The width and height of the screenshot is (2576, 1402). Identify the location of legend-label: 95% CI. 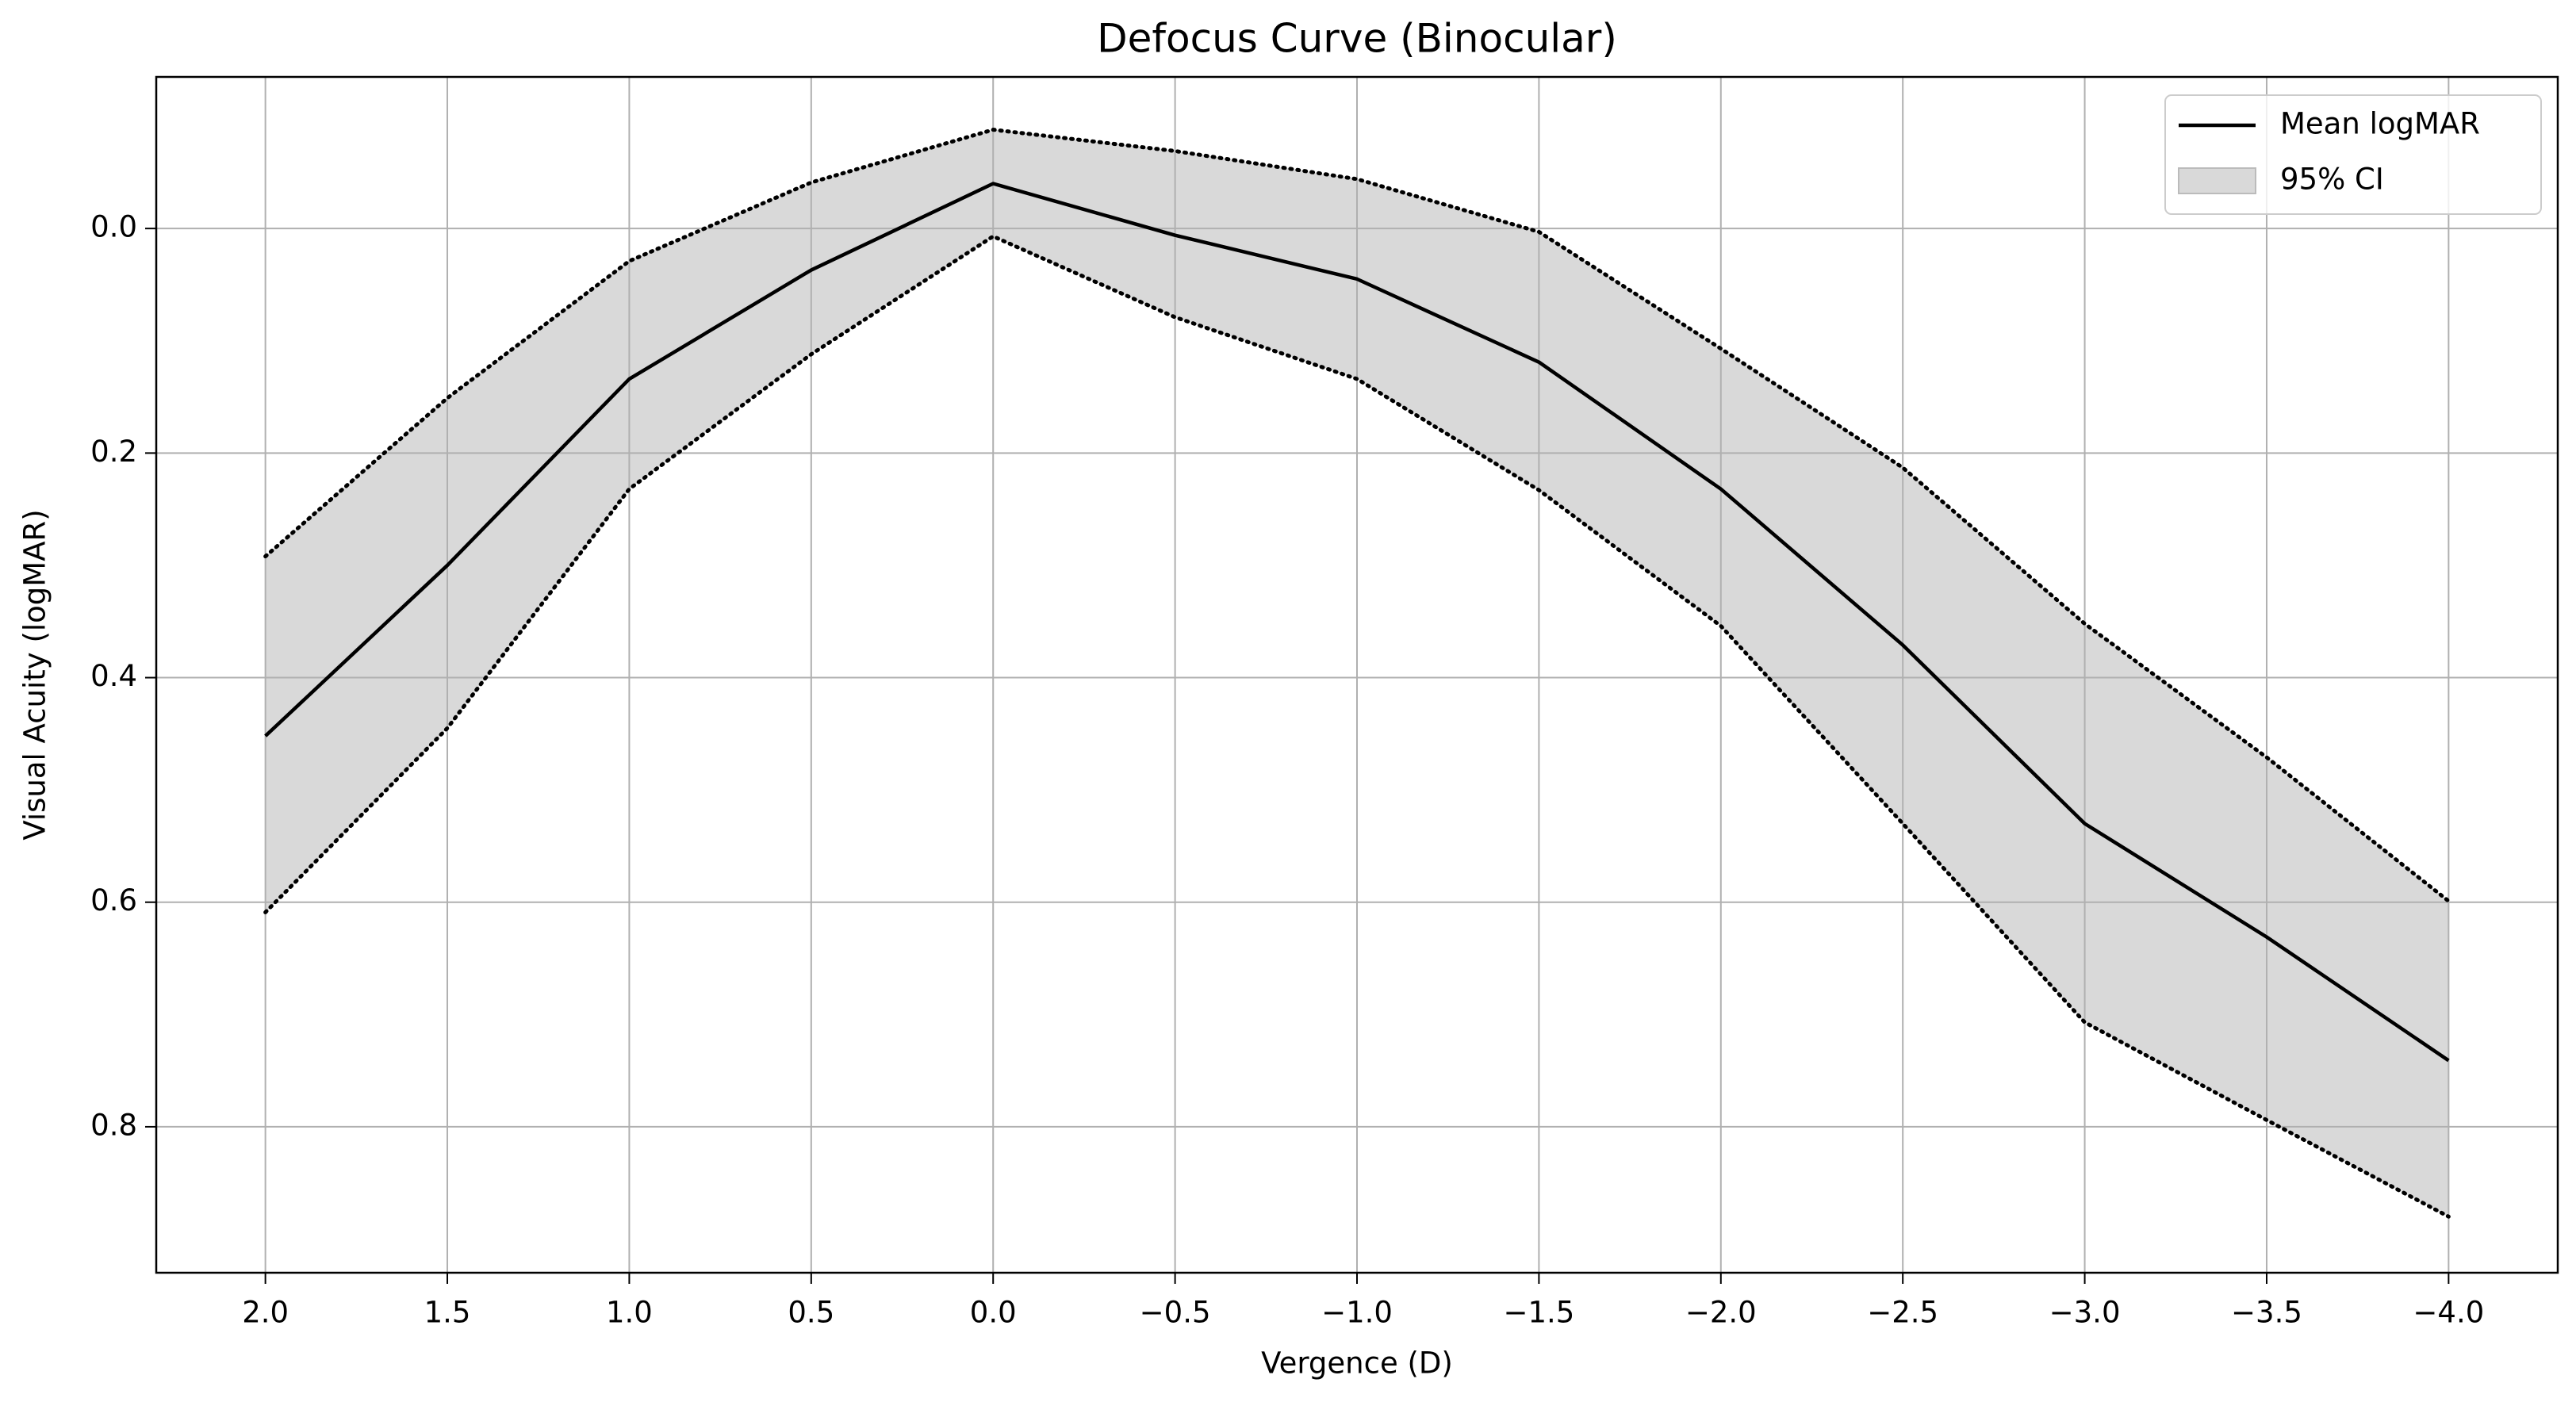
(2332, 180).